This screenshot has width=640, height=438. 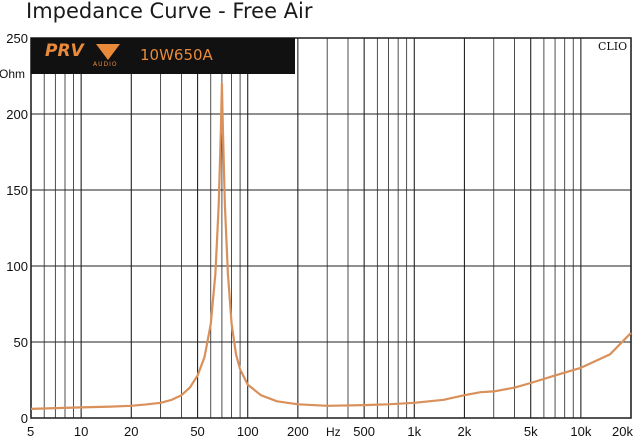 What do you see at coordinates (12, 74) in the screenshot?
I see `y-axis-label: Ohm` at bounding box center [12, 74].